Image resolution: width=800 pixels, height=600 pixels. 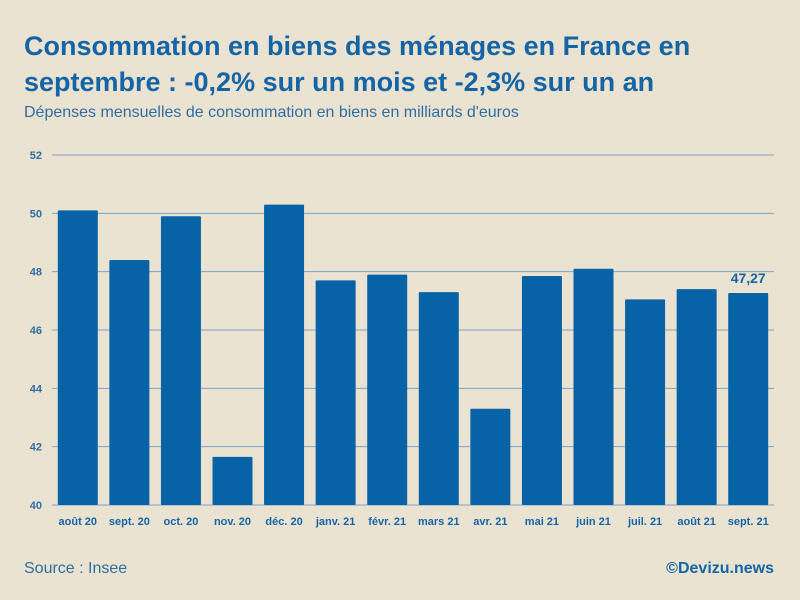 What do you see at coordinates (748, 522) in the screenshot?
I see `x-tick-label: sept. 21` at bounding box center [748, 522].